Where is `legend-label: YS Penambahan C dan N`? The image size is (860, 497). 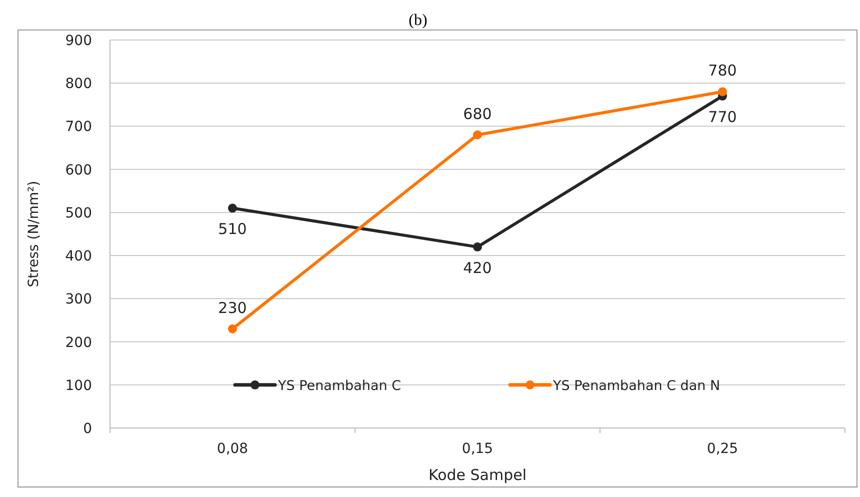
legend-label: YS Penambahan C dan N is located at coordinates (636, 386).